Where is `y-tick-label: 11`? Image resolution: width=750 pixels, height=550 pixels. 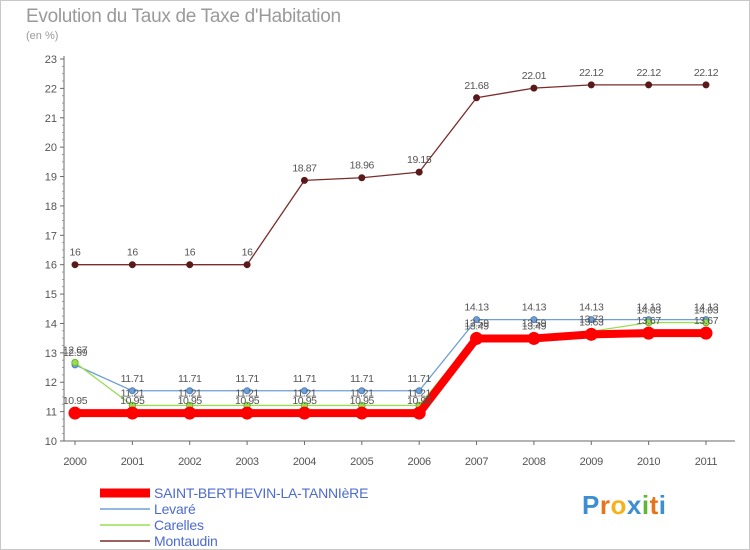
y-tick-label: 11 is located at coordinates (51, 413).